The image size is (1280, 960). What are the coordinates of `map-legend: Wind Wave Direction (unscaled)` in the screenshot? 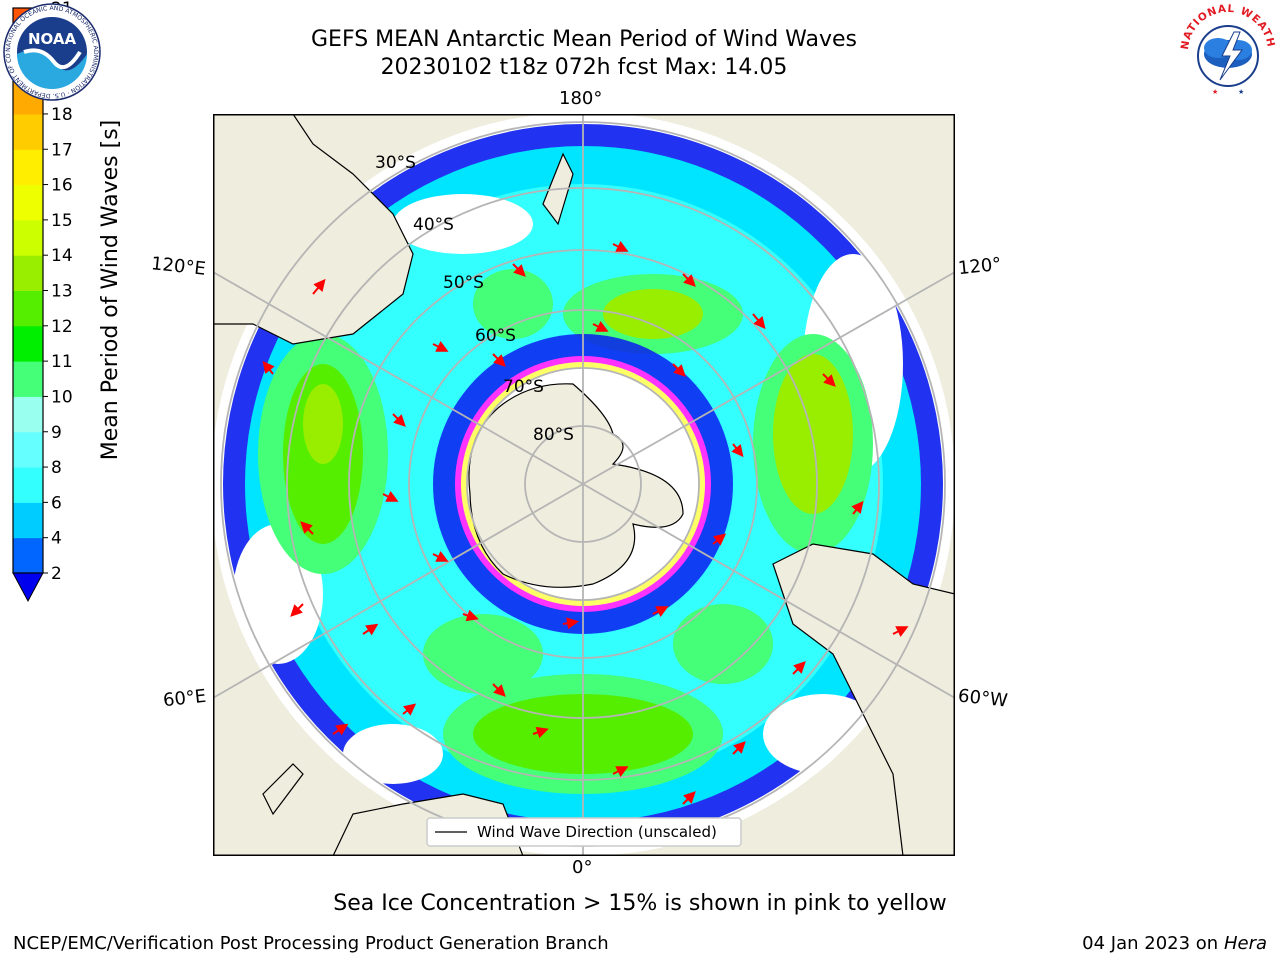 It's located at (584, 832).